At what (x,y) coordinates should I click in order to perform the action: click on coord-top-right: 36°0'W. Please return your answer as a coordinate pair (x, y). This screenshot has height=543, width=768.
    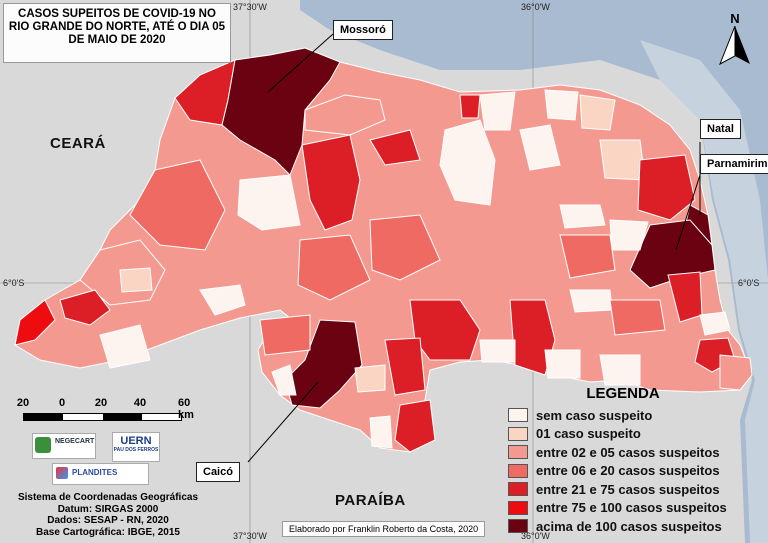
    Looking at the image, I should click on (535, 7).